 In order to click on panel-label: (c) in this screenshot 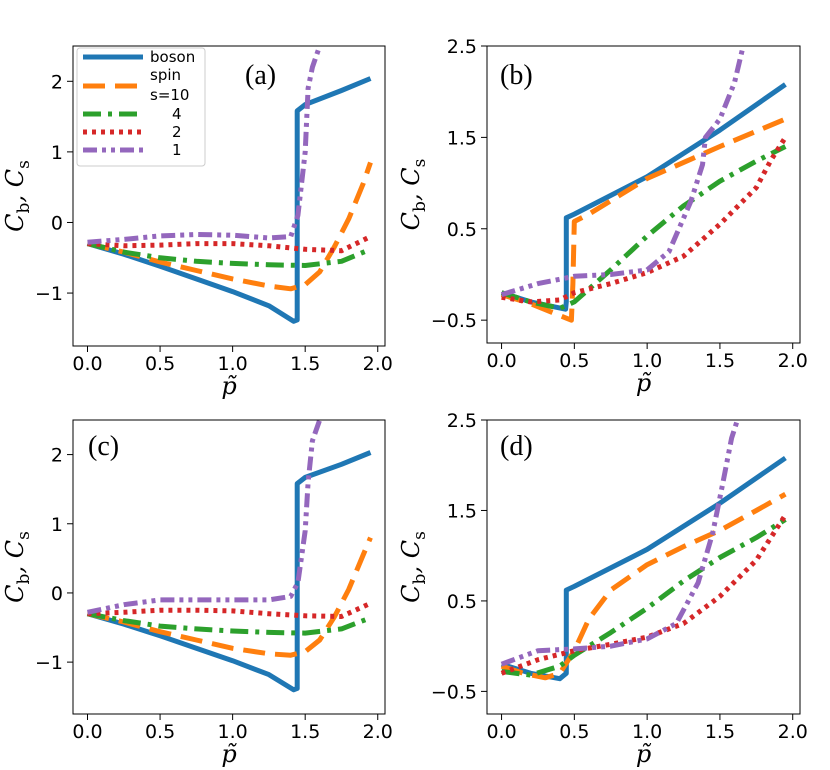, I will do `click(103, 446)`.